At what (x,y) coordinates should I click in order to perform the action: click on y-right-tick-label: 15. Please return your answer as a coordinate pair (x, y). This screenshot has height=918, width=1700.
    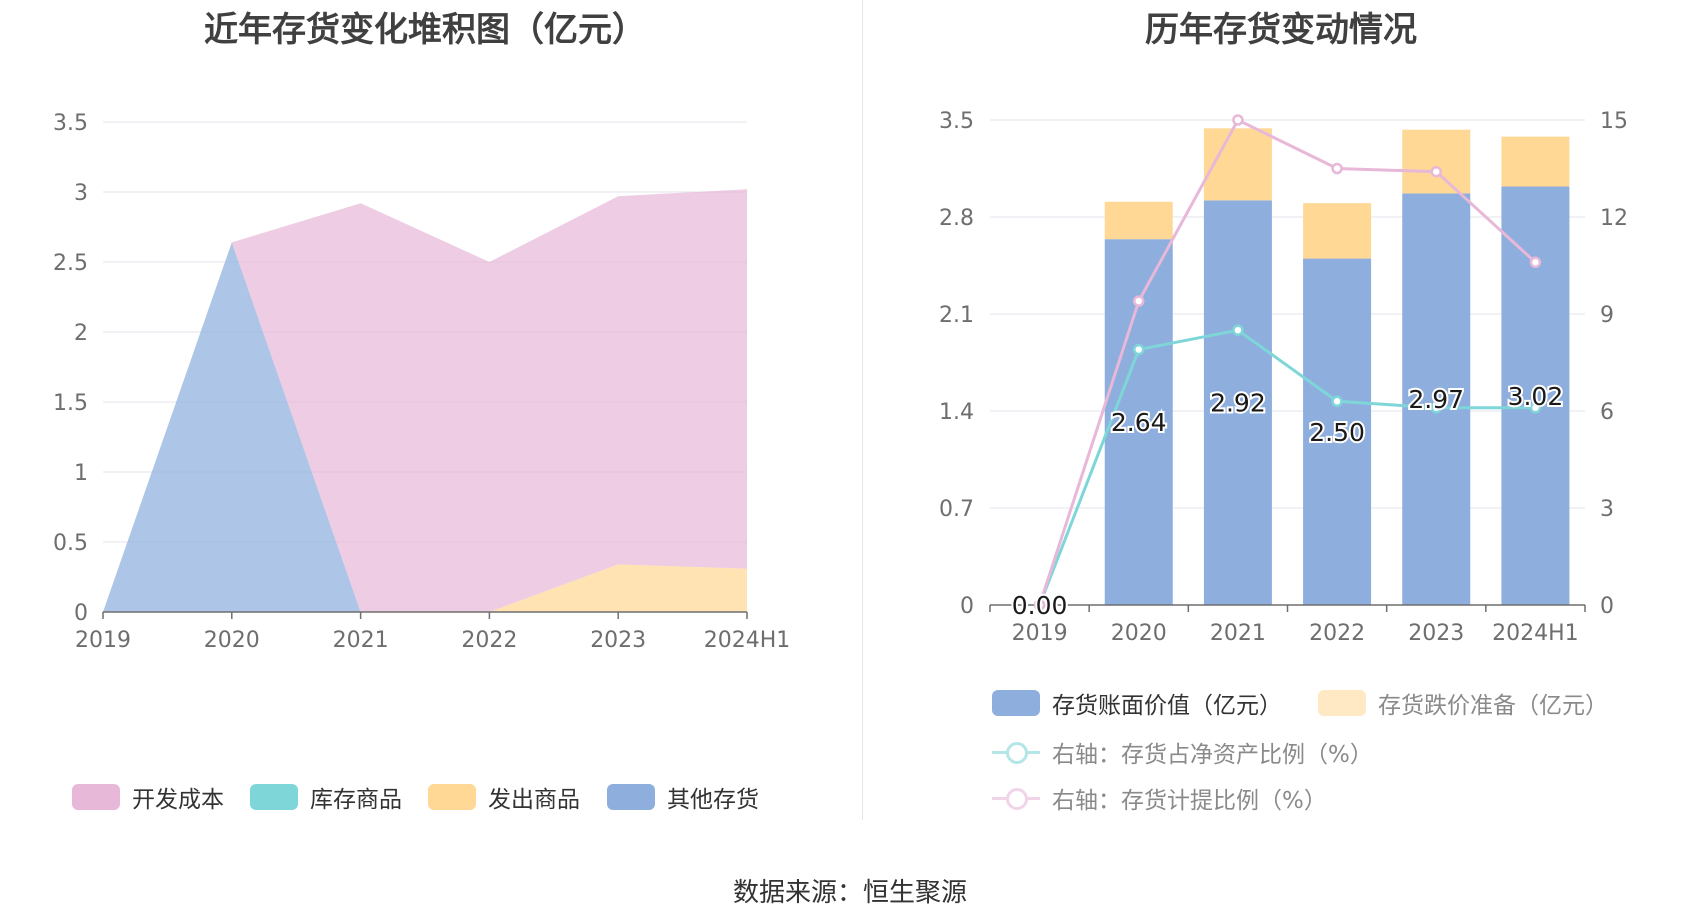
    Looking at the image, I should click on (1614, 121).